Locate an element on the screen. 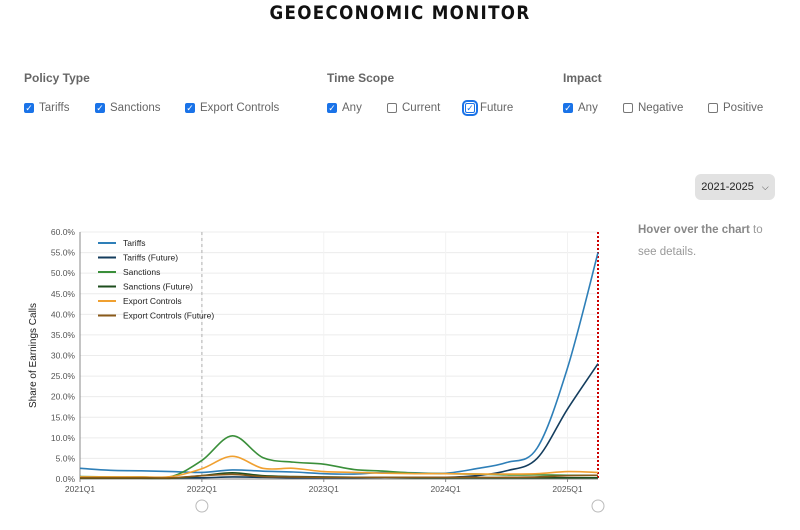  x-tick-label: 2021Q1 is located at coordinates (80, 489).